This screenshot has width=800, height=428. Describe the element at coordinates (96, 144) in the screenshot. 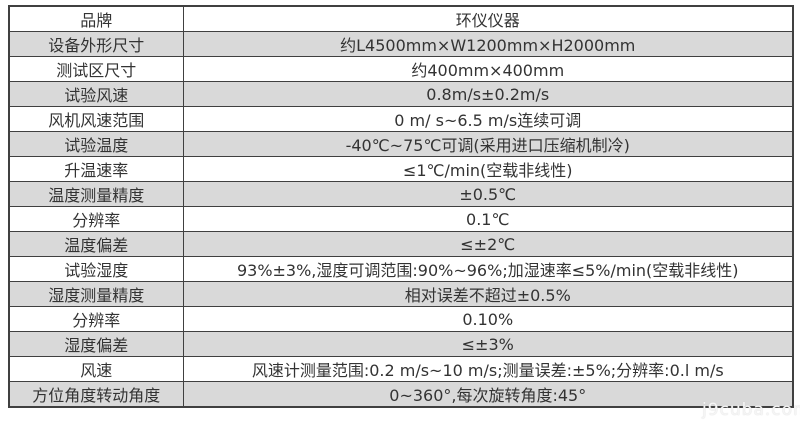

I see `spec-label: 试验温度` at that location.